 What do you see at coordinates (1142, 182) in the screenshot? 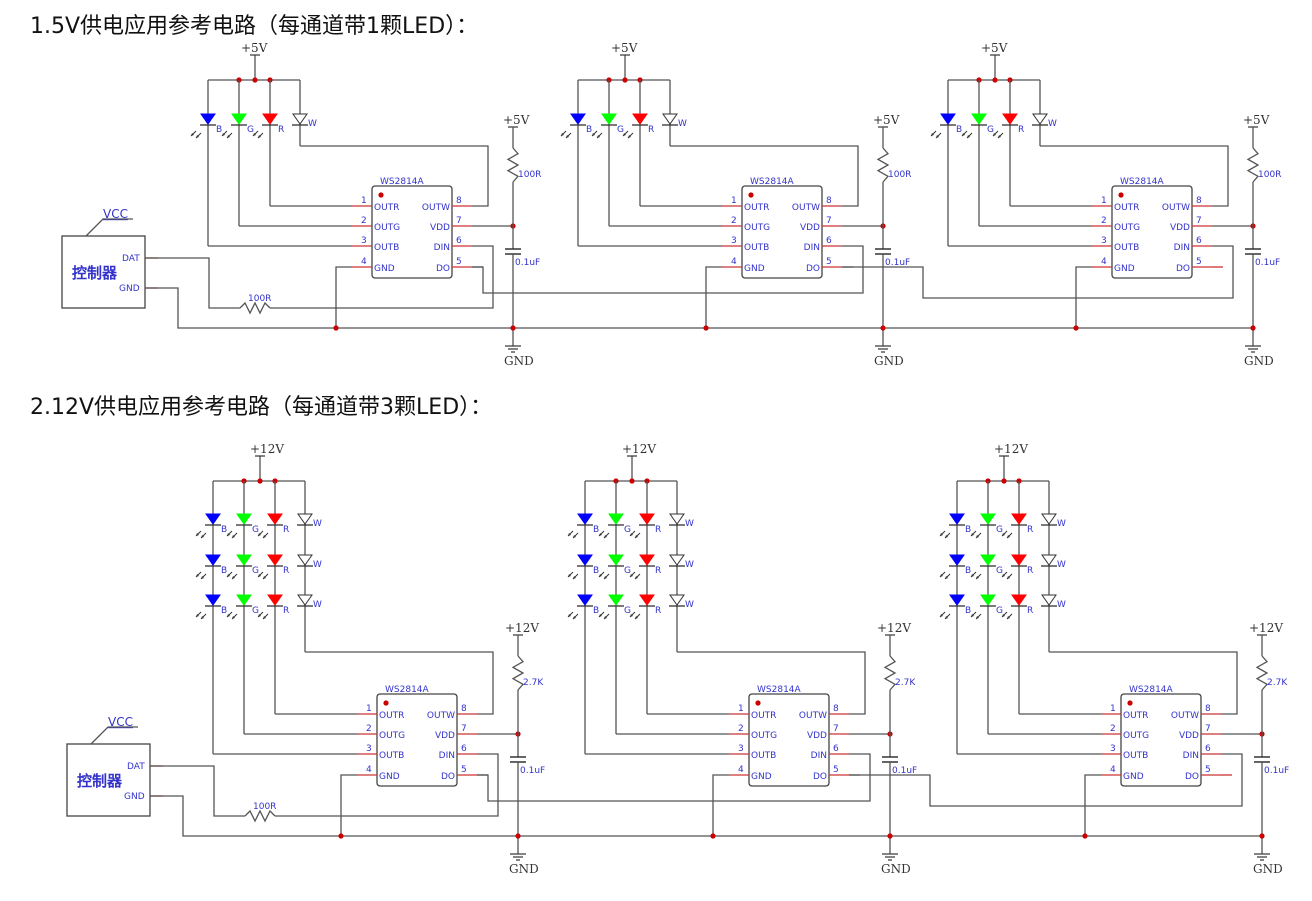
I see `chip-name: WS2814A` at bounding box center [1142, 182].